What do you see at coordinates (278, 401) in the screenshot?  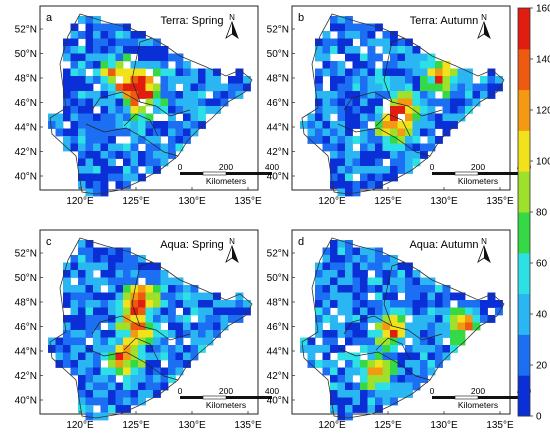 I see `lat-label: 40°N` at bounding box center [278, 401].